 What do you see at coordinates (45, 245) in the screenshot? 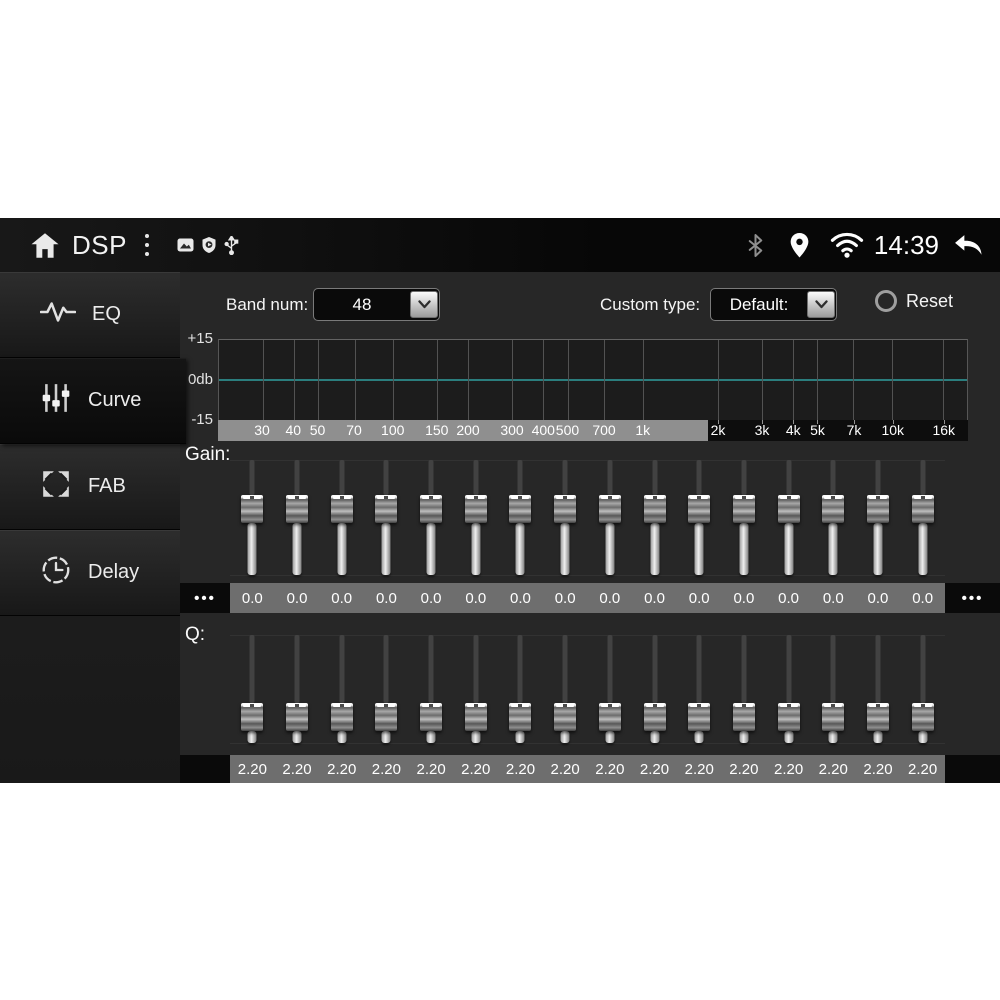
I see `home-icon` at bounding box center [45, 245].